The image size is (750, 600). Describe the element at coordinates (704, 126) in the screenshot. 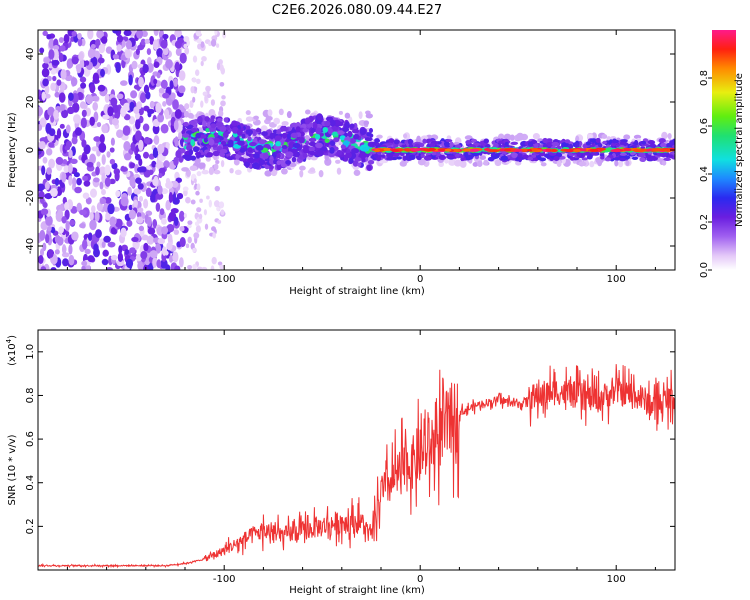

I see `colorbar-tick-label: 0.6` at that location.